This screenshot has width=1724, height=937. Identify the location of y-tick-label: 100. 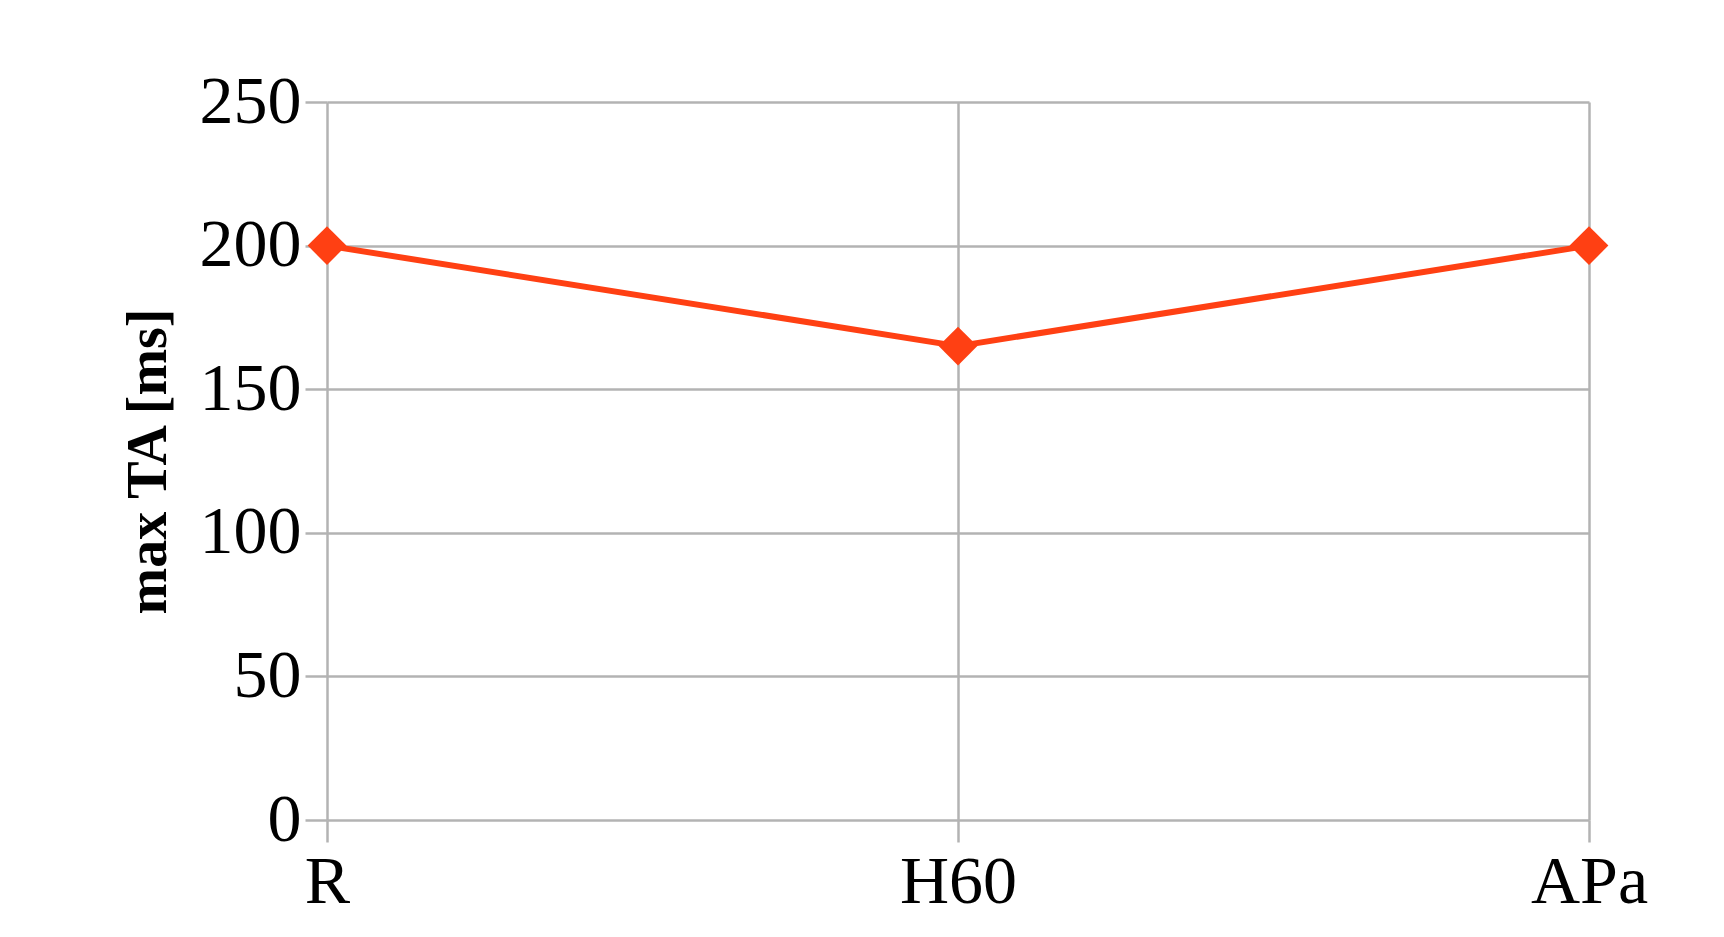
(250, 530).